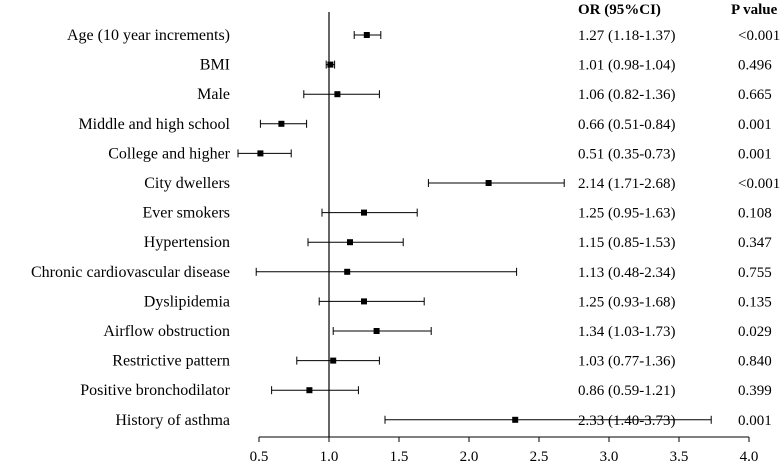 The width and height of the screenshot is (784, 470). I want to click on x-tick-label: 2.5, so click(539, 457).